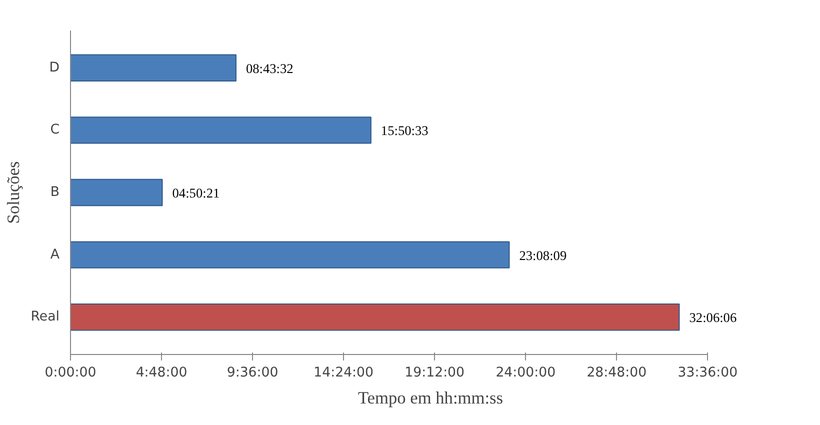 This screenshot has height=425, width=820. What do you see at coordinates (196, 193) in the screenshot?
I see `data-label: 04:50:21` at bounding box center [196, 193].